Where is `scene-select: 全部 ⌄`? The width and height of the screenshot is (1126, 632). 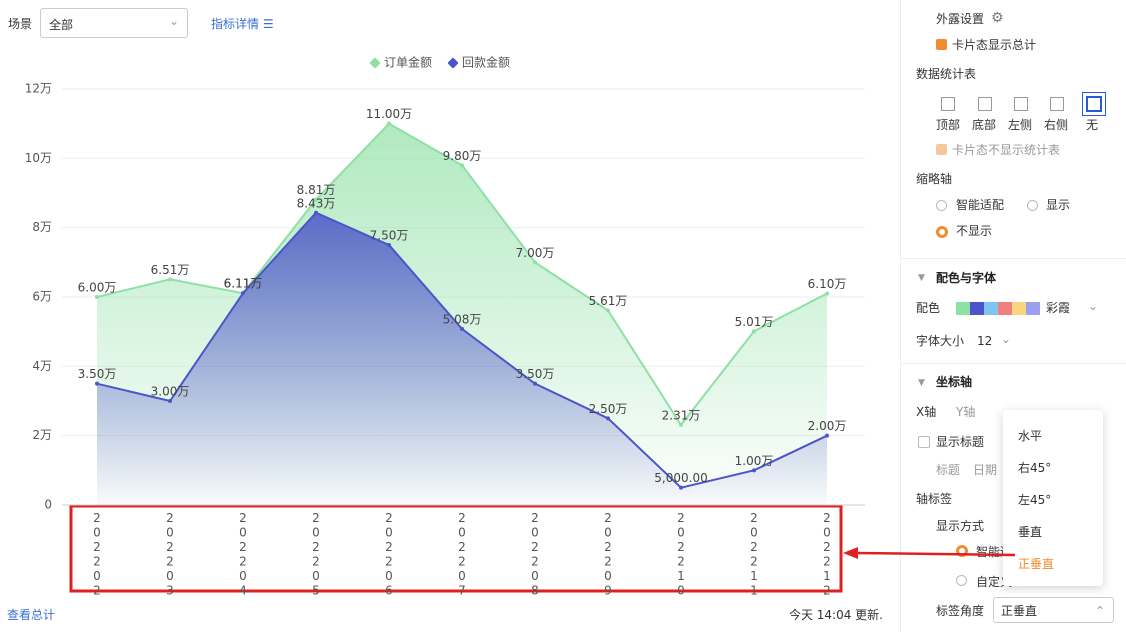
scene-select: 全部 ⌄ is located at coordinates (114, 23).